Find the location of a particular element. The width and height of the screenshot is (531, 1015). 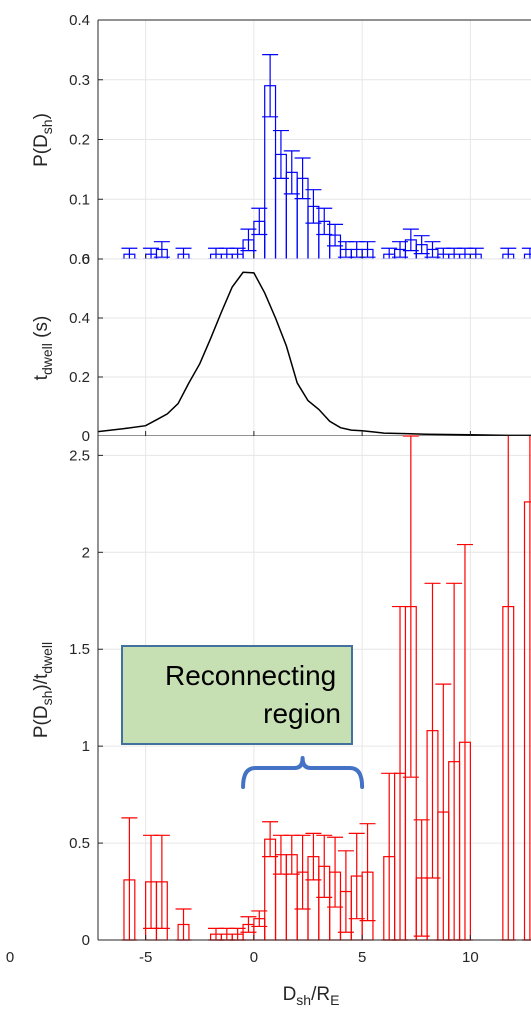

x-tick-label: 5 is located at coordinates (362, 957).